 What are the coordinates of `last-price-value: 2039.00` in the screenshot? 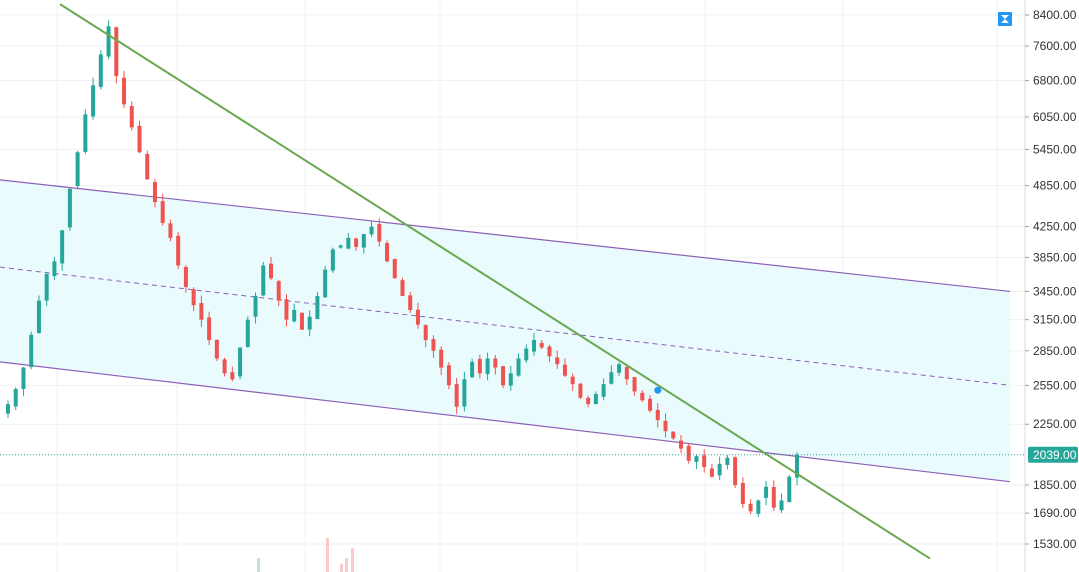 It's located at (1055, 455).